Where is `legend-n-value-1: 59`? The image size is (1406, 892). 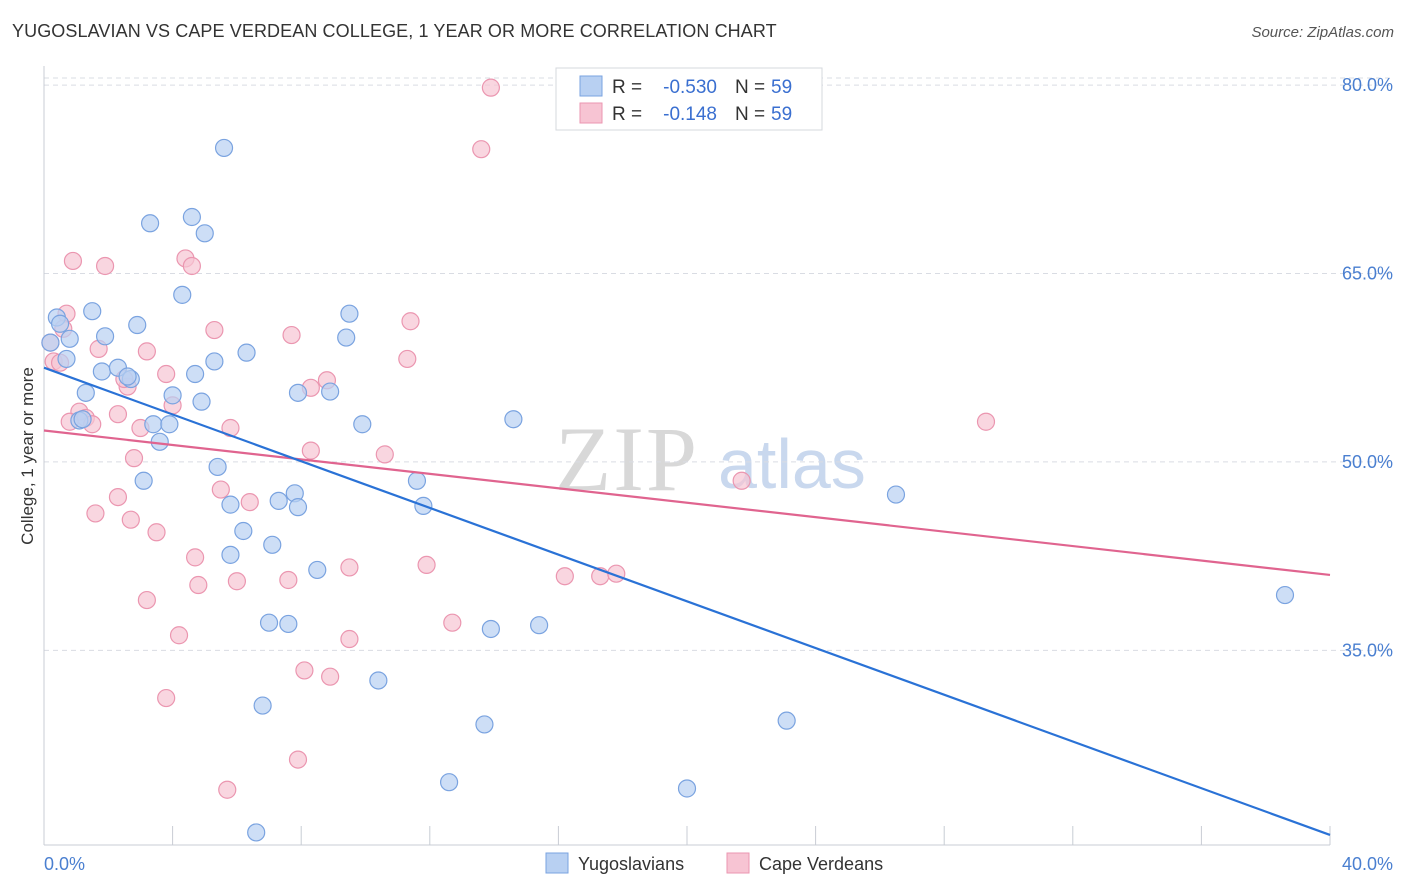
legend-n-value-1: 59 is located at coordinates (781, 87).